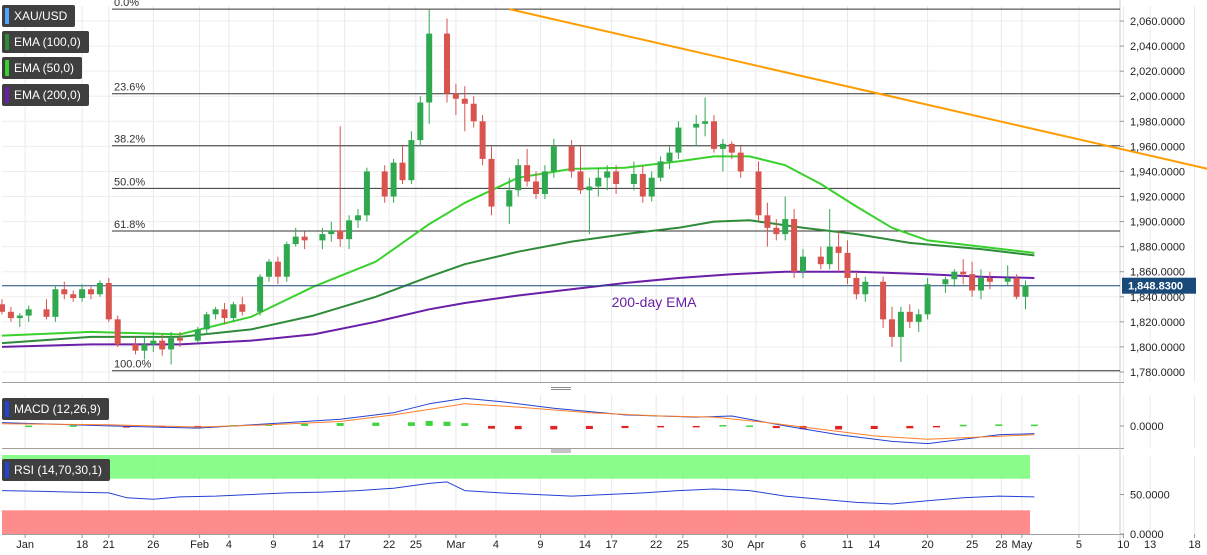  I want to click on date-tick-label: May, so click(1022, 545).